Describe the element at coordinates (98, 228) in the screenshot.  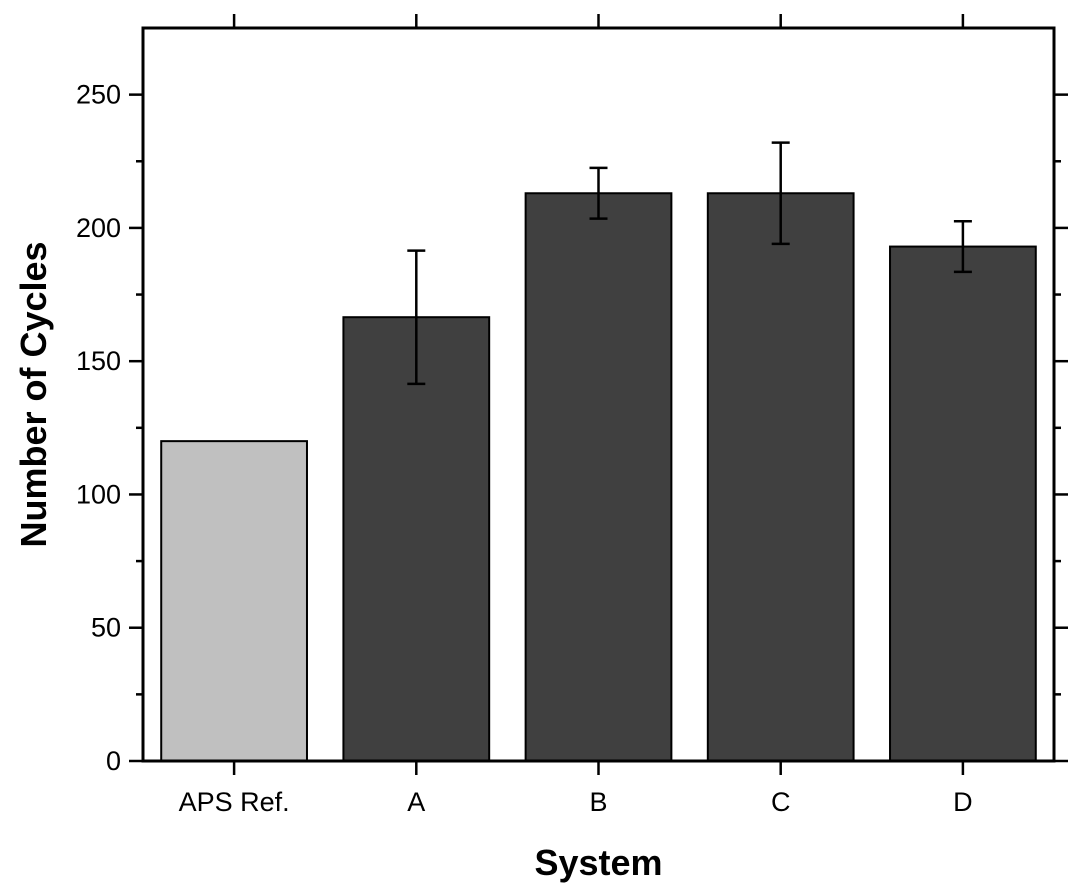
I see `y-tick-label: 200` at that location.